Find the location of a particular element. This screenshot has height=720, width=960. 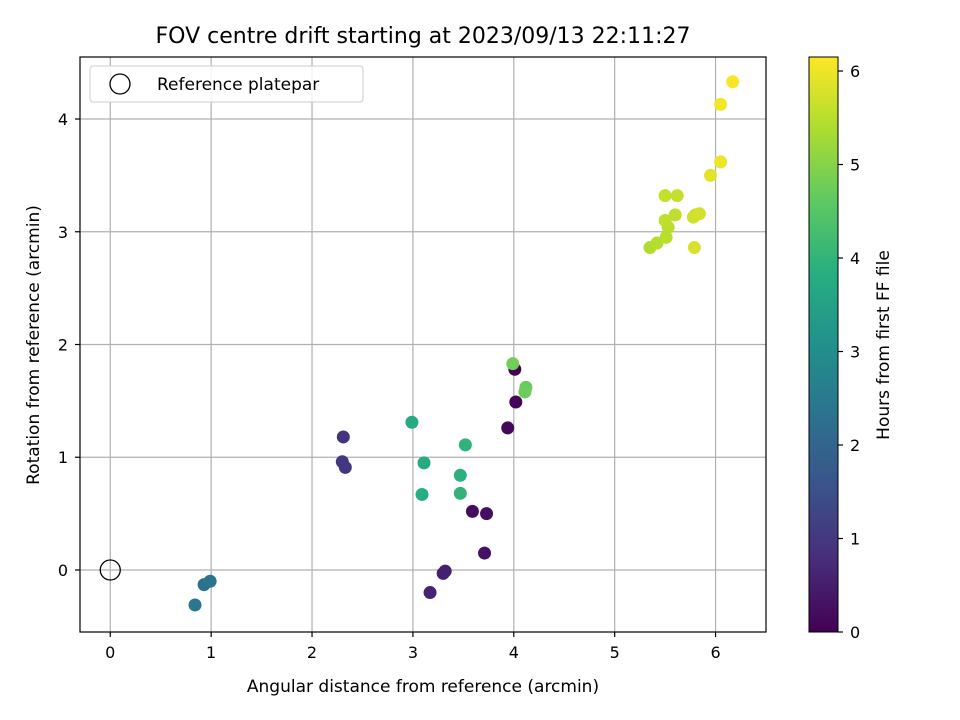

reference-marker-layer is located at coordinates (110, 570).